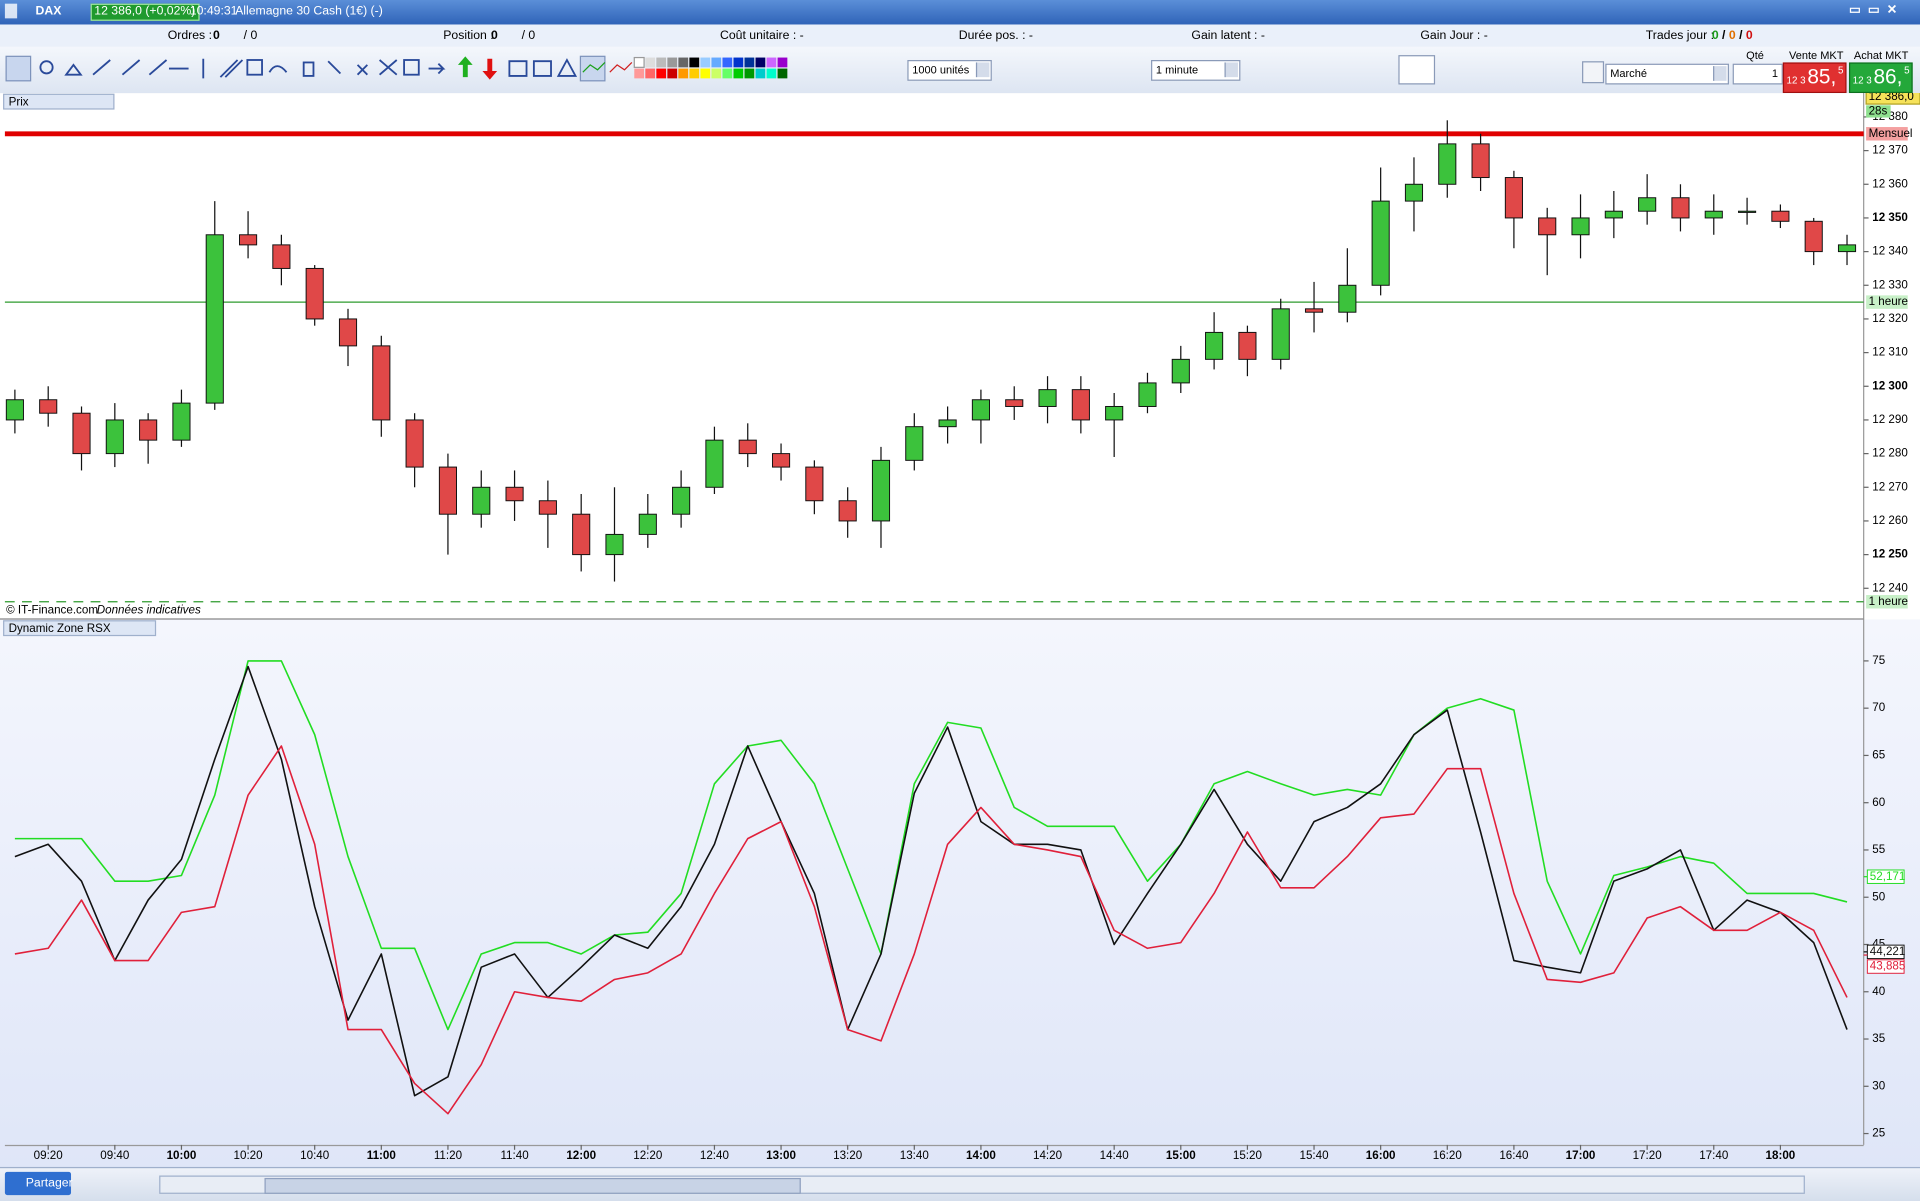 This screenshot has height=1201, width=1920. Describe the element at coordinates (1417, 70) in the screenshot. I see `chart-type-button` at that location.